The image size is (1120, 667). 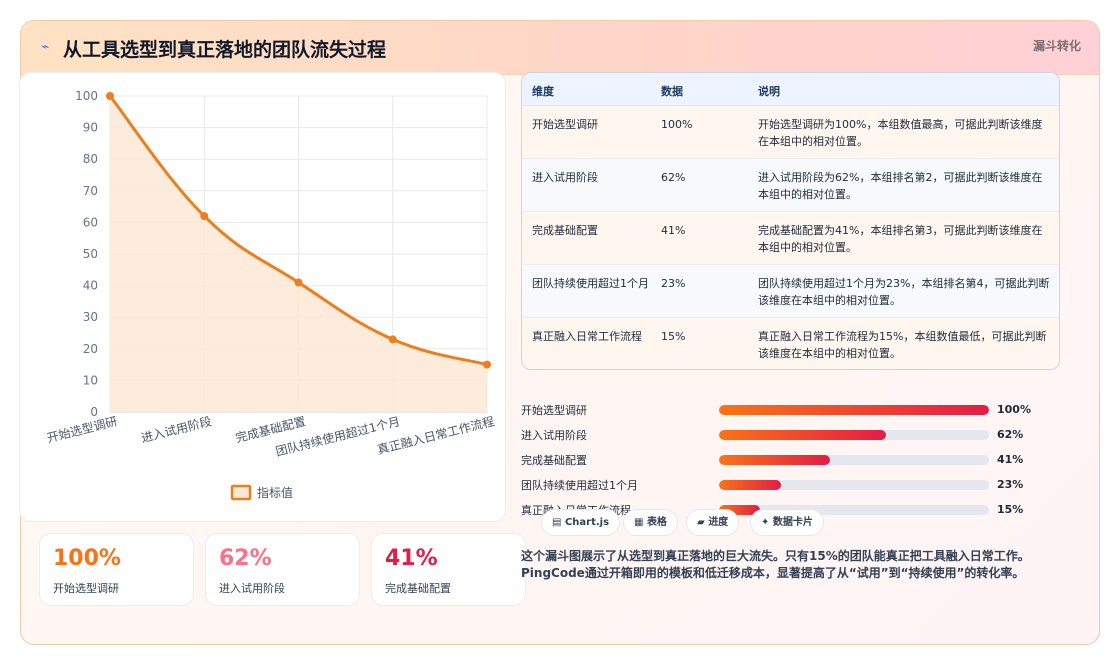 What do you see at coordinates (718, 522) in the screenshot?
I see `chip-label: 进度` at bounding box center [718, 522].